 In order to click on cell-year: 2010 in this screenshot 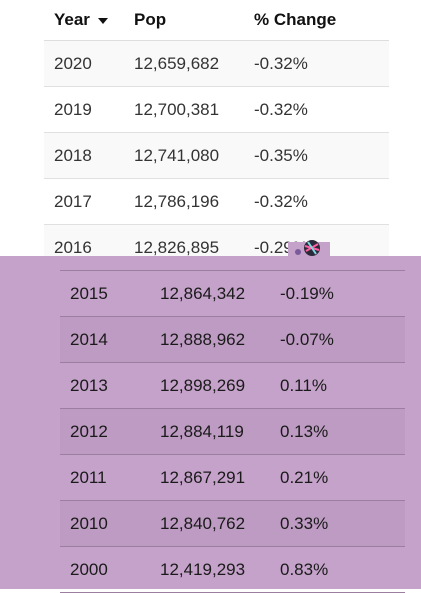, I will do `click(89, 523)`.